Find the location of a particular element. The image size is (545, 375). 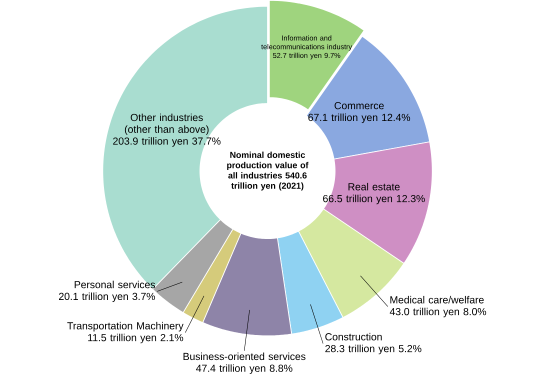

data-label: 20.1 trillion yen 3.7% is located at coordinates (107, 297).